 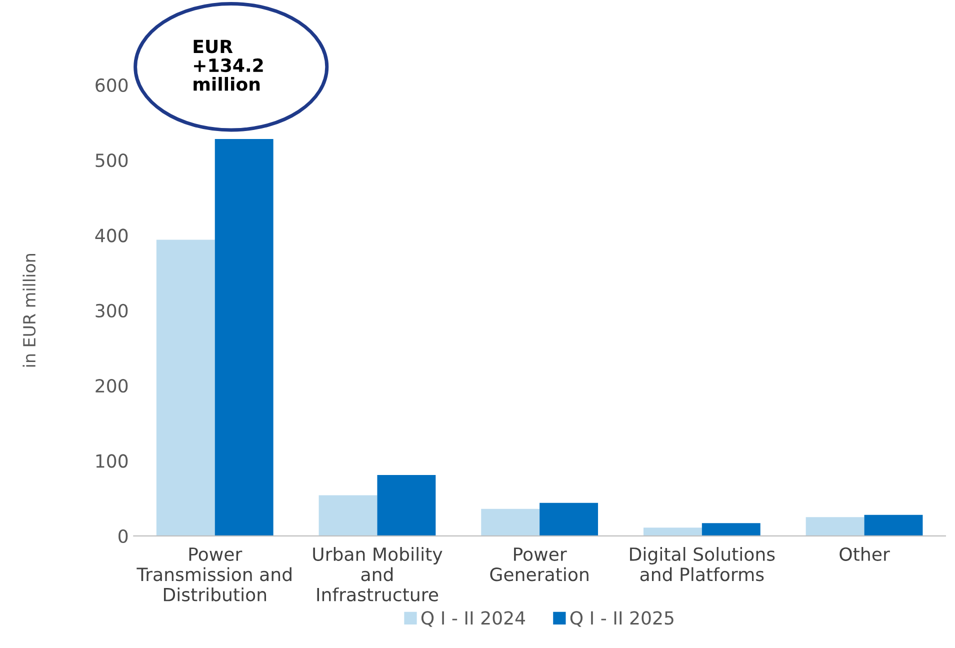 I want to click on legend-label: Q I - II 2024, so click(x=473, y=619).